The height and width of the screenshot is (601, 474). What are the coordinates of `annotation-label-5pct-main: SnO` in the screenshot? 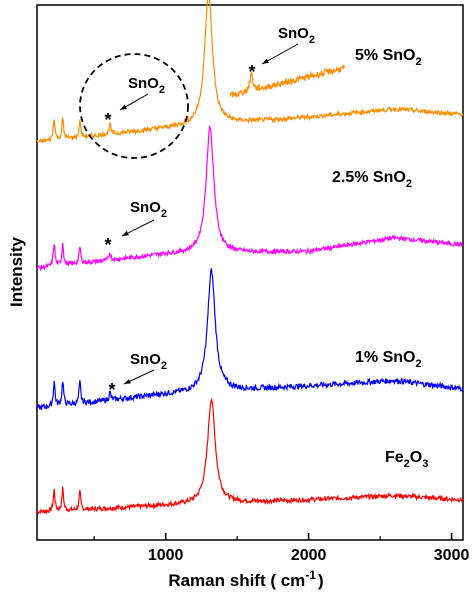 It's located at (143, 83).